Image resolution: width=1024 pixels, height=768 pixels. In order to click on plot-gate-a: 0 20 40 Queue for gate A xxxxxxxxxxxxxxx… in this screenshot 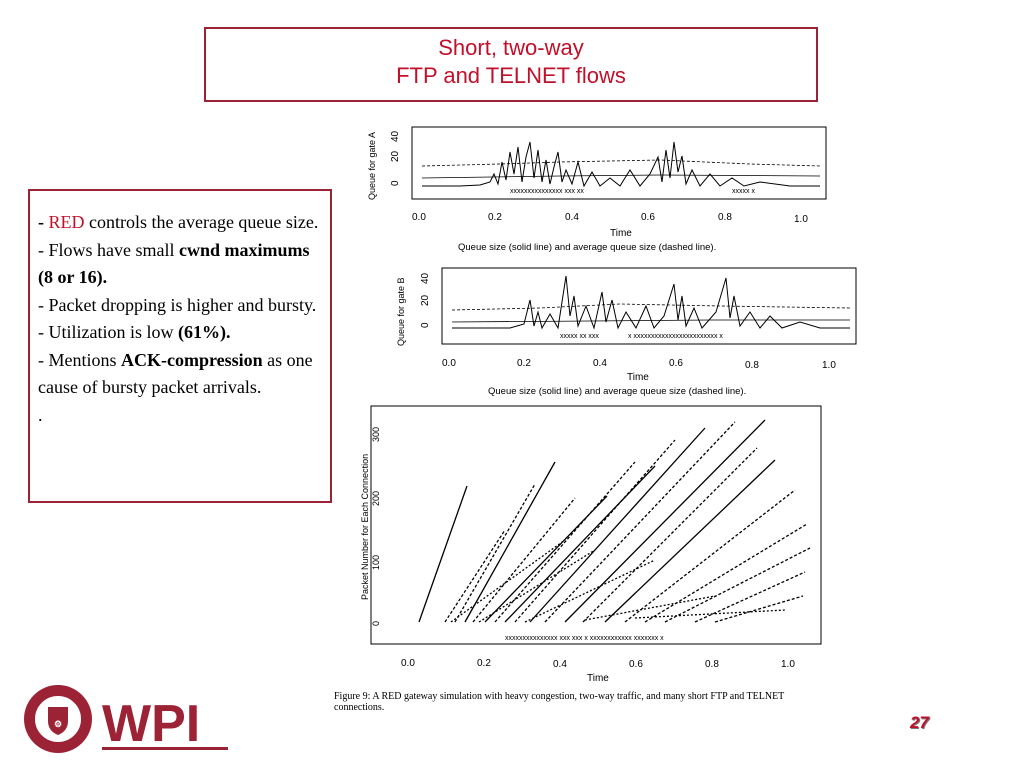, I will do `click(597, 189)`.